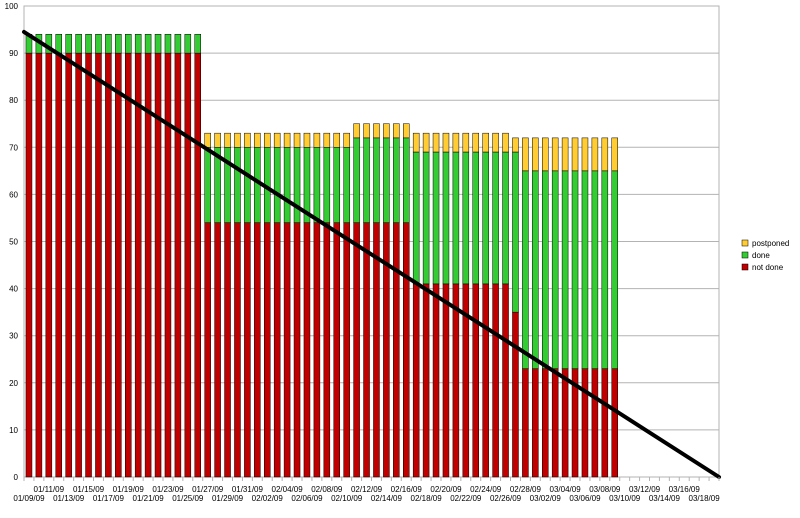  I want to click on legend-label: postponed, so click(770, 243).